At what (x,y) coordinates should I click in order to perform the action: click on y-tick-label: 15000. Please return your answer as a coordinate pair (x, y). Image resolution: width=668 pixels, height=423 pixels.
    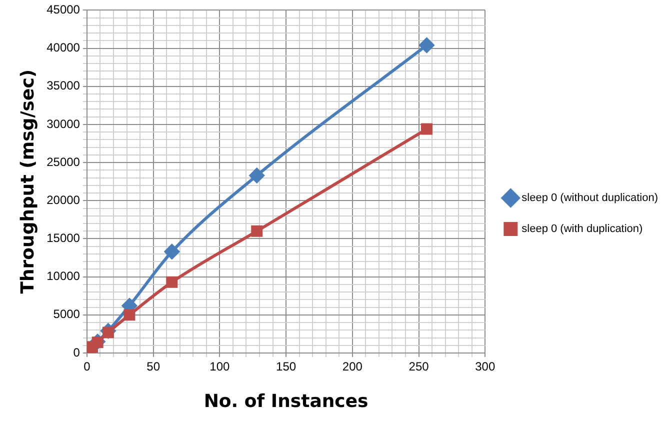
    Looking at the image, I should click on (63, 238).